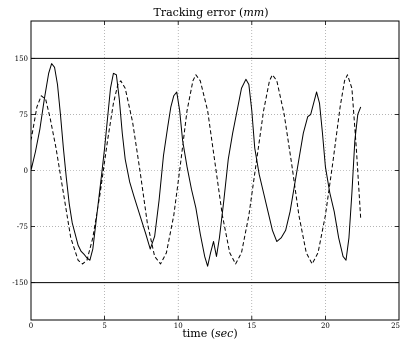 The height and width of the screenshot is (347, 400). Describe the element at coordinates (224, 333) in the screenshot. I see `x-axis-label-unit: sec` at that location.